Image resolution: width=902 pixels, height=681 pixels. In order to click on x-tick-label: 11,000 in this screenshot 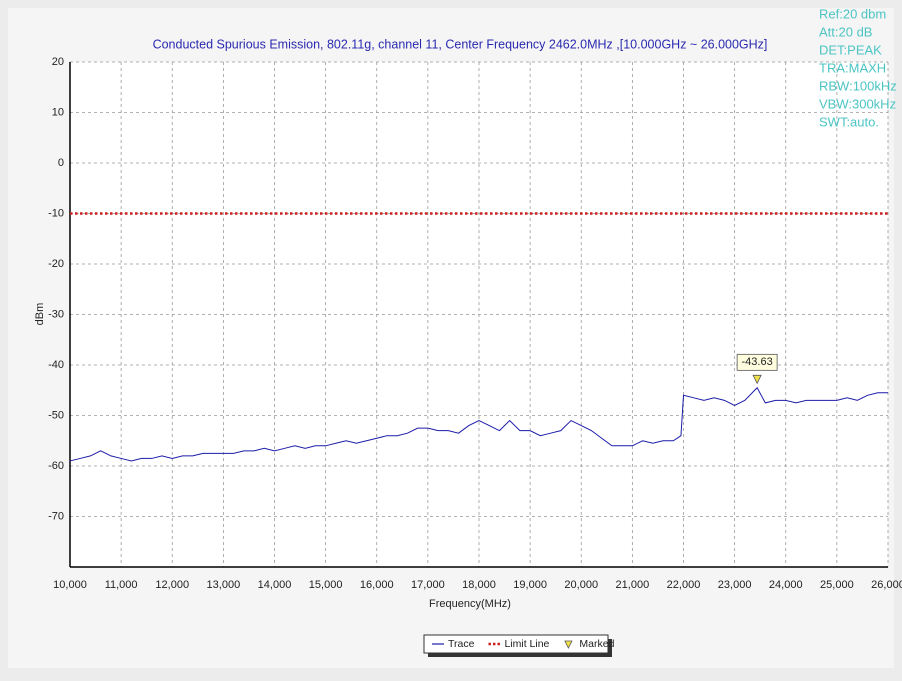, I will do `click(121, 585)`.